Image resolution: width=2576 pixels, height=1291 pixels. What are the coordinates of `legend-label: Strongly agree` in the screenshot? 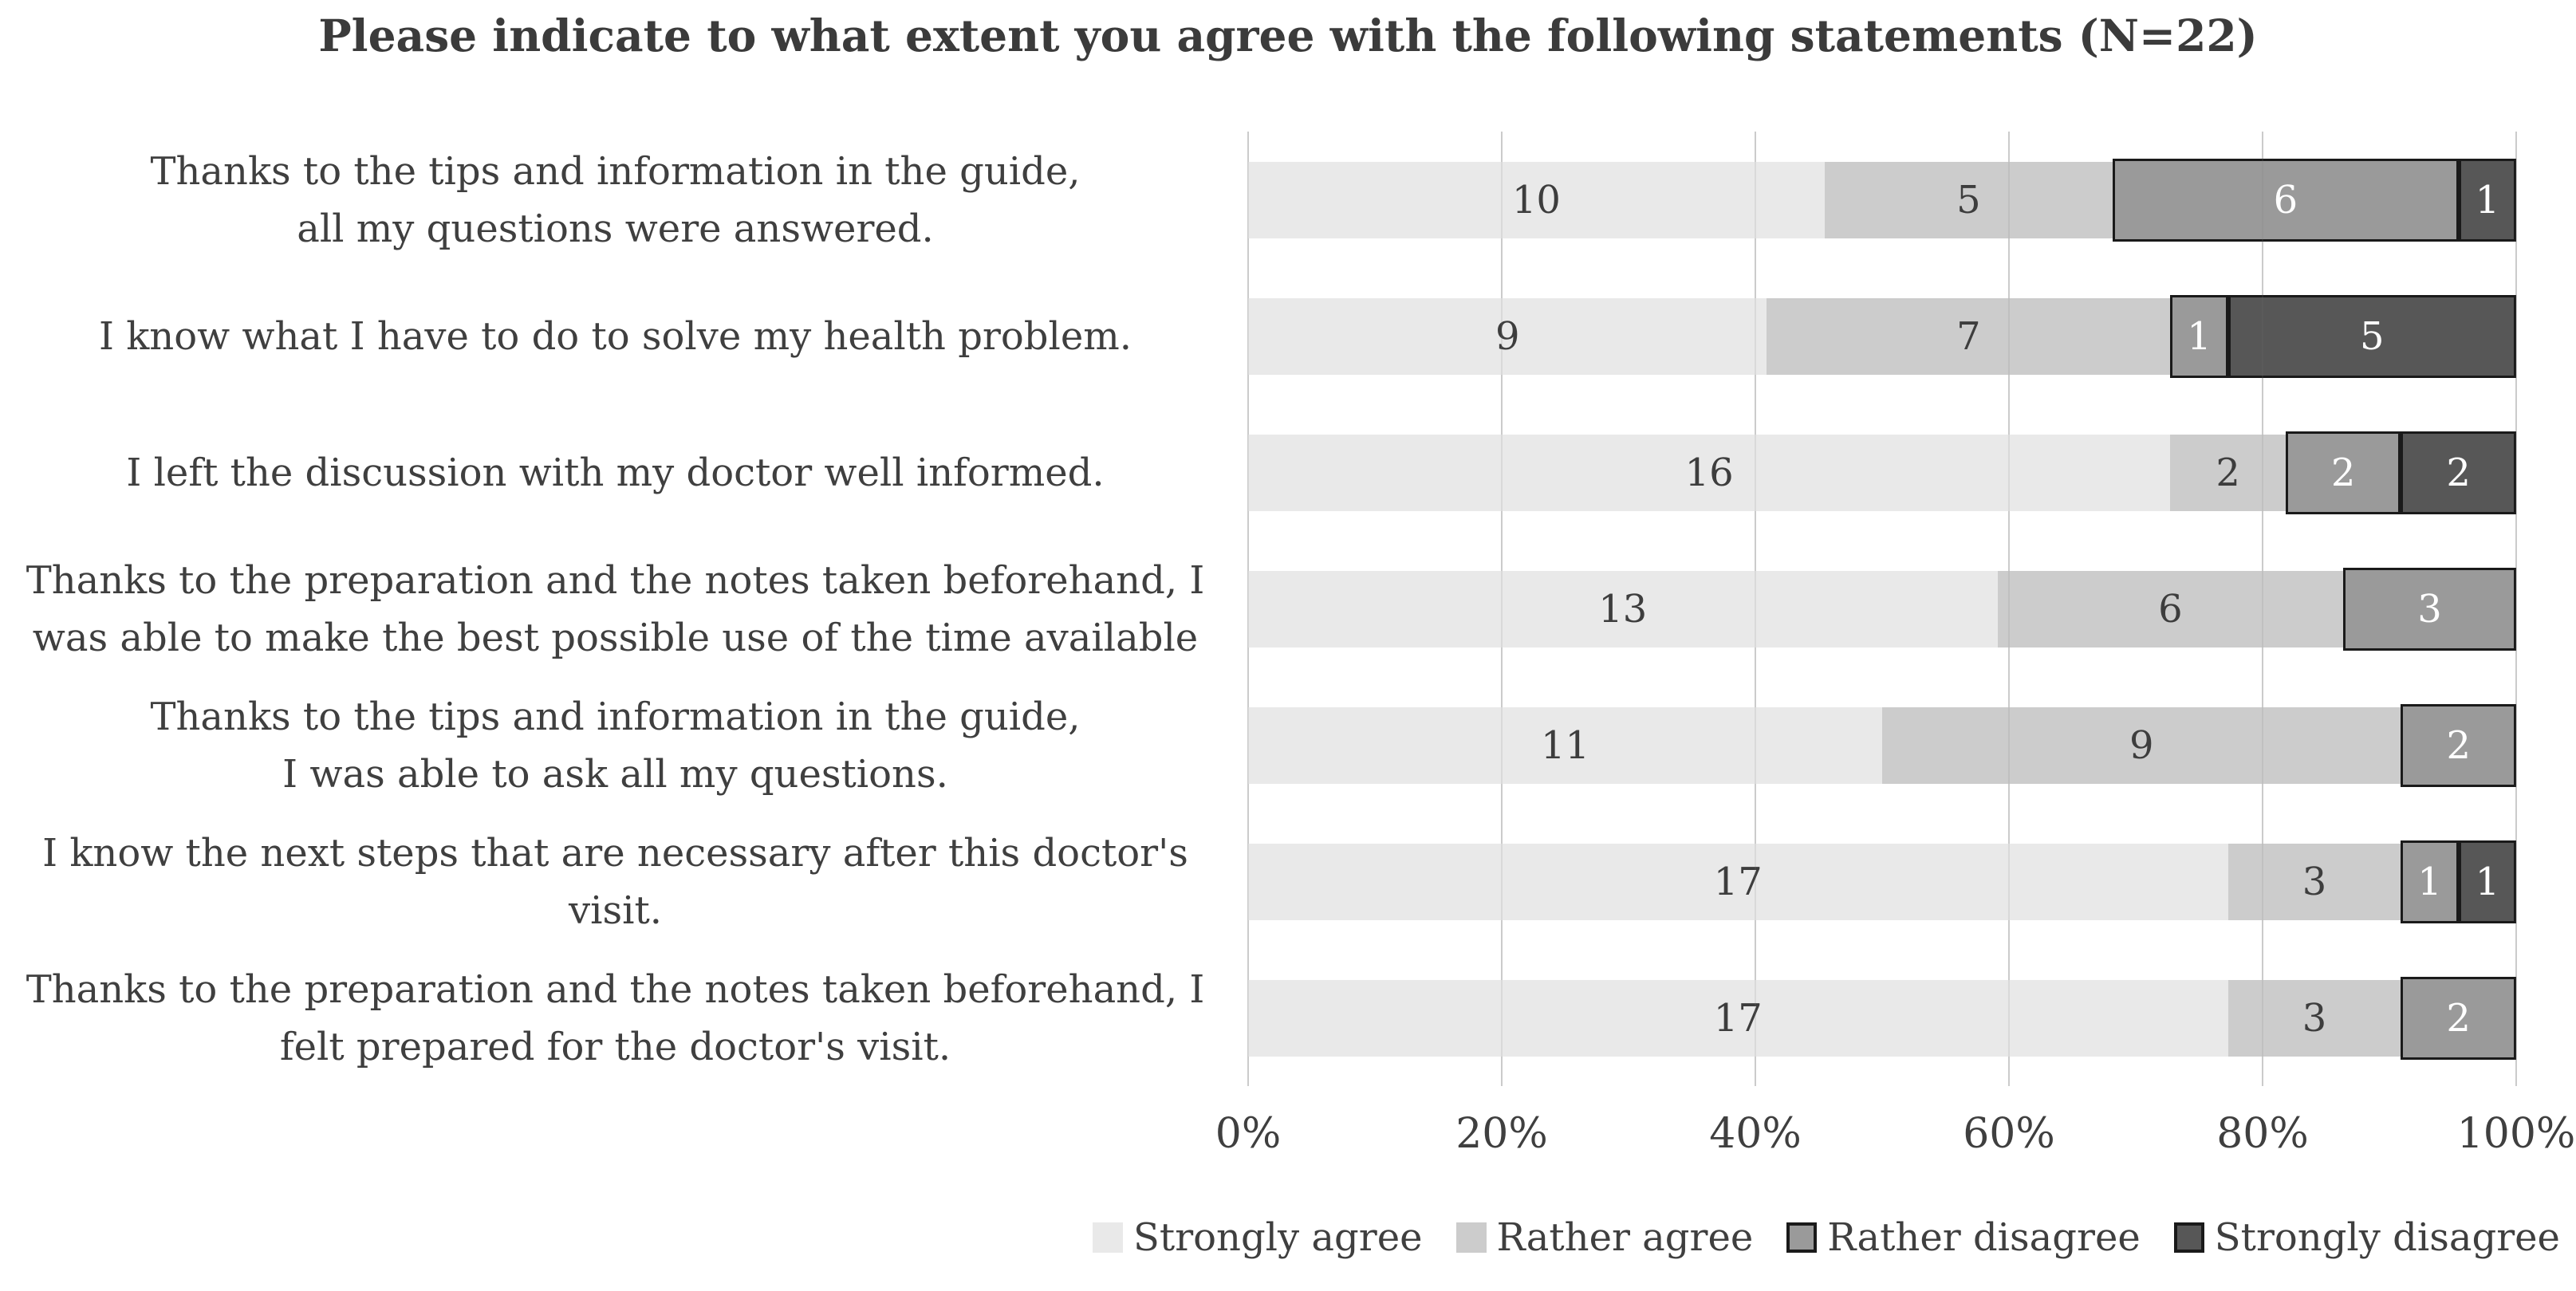 It's located at (1278, 1237).